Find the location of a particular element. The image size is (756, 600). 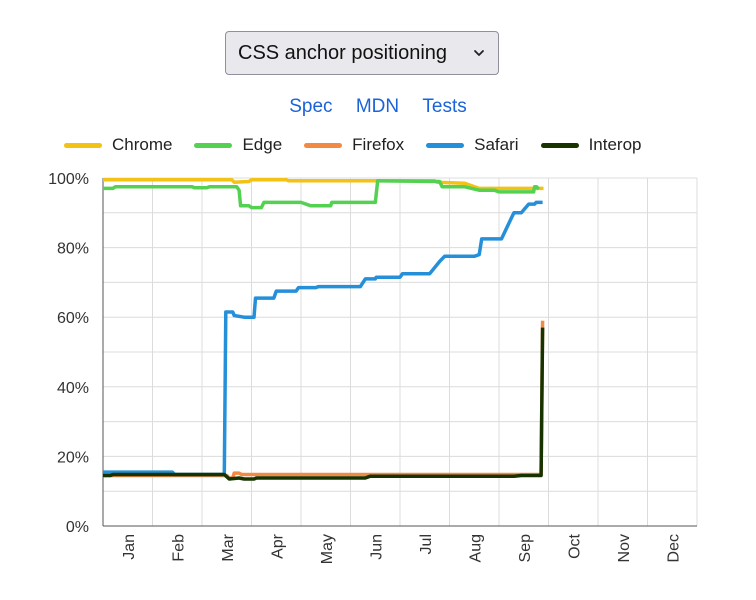

tests-link: Tests is located at coordinates (444, 106).